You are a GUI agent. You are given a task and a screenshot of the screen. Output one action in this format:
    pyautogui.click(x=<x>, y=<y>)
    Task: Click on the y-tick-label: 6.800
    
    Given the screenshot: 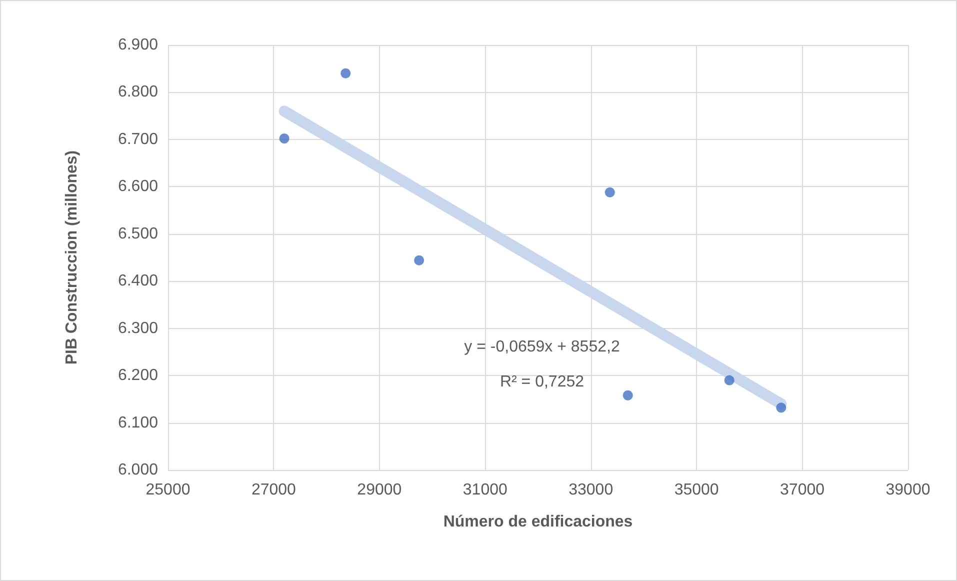 What is the action you would take?
    pyautogui.click(x=138, y=92)
    